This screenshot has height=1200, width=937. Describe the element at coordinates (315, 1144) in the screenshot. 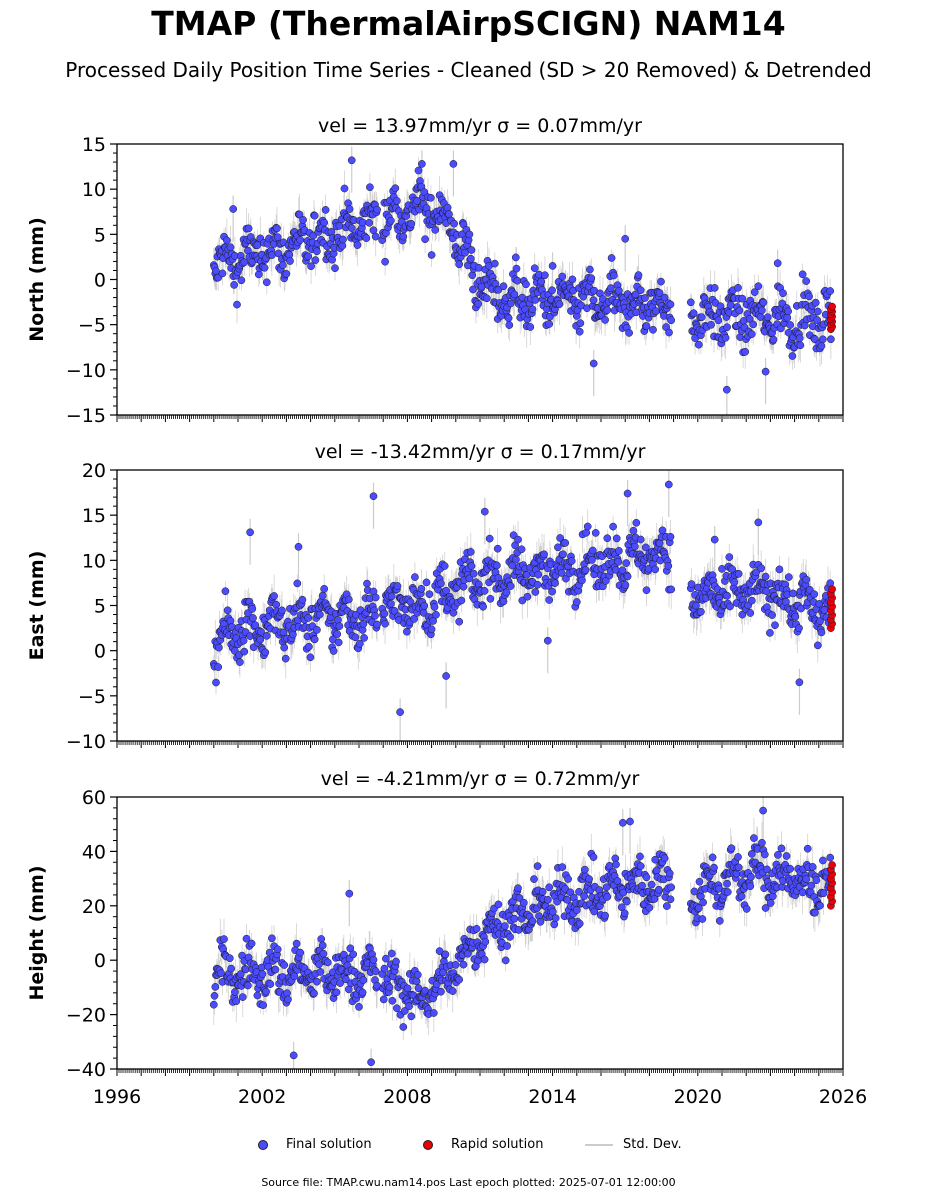

I see `legend-final-solution: Final solution` at that location.